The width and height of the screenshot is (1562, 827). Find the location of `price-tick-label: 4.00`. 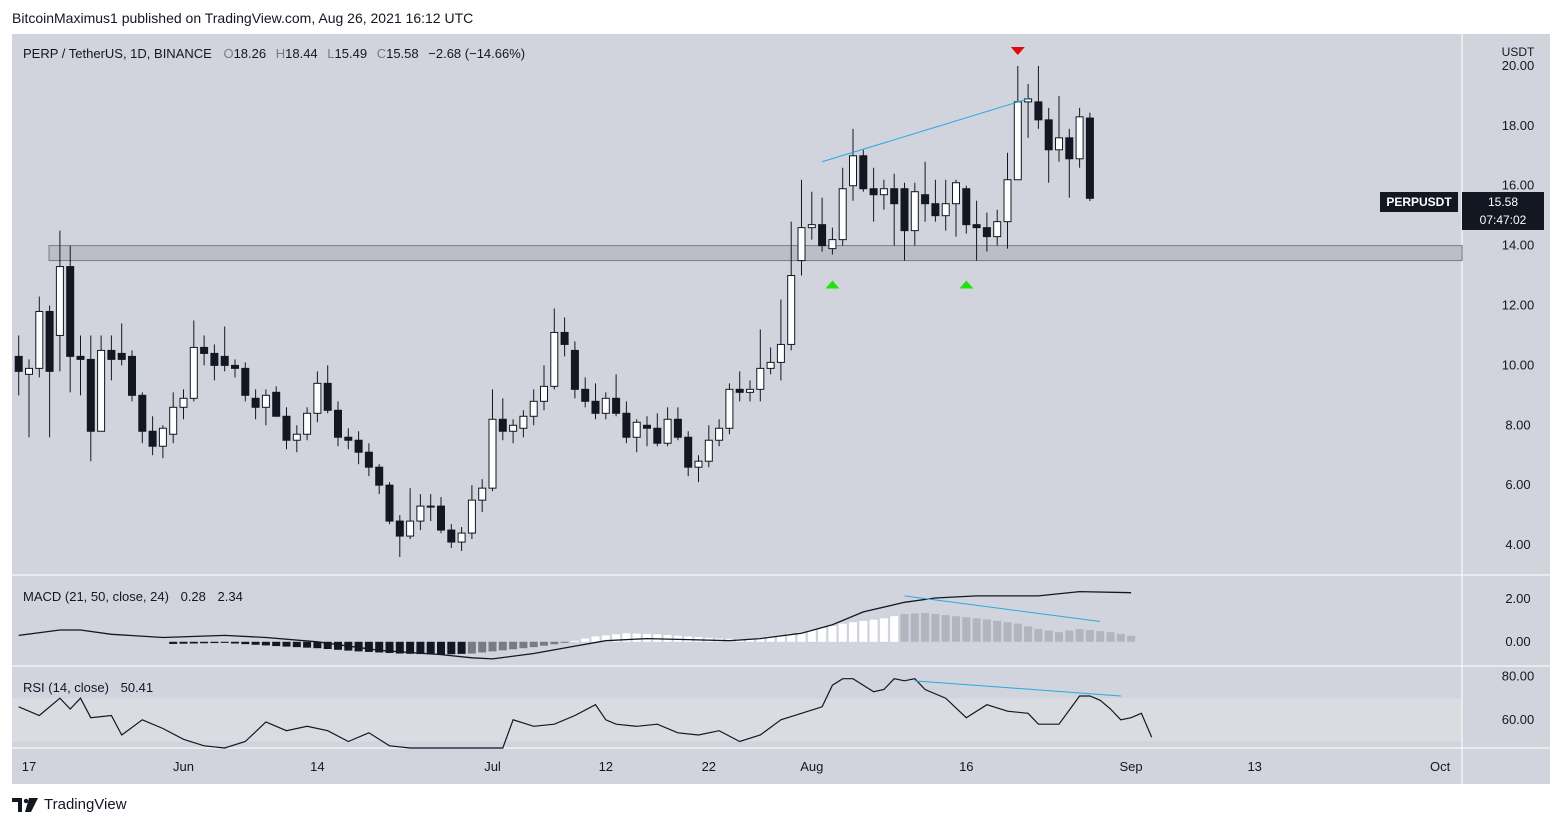

price-tick-label: 4.00 is located at coordinates (1517, 544).